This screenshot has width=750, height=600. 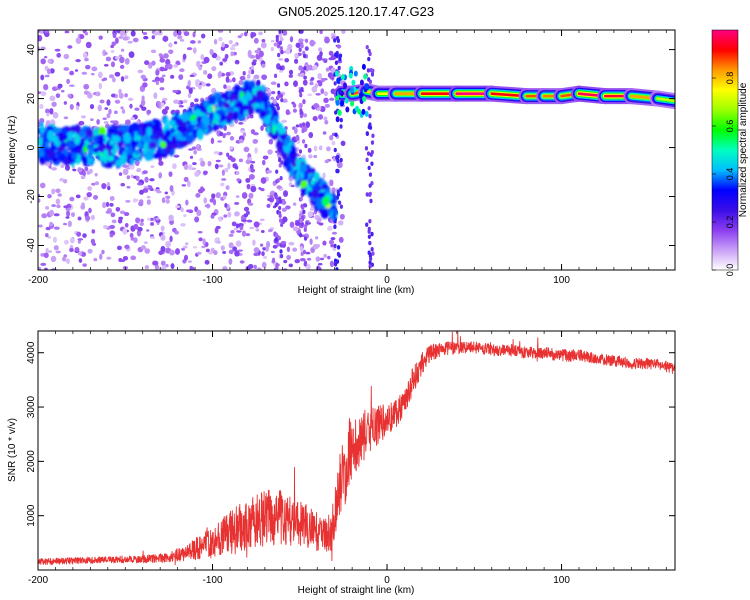 What do you see at coordinates (31, 196) in the screenshot?
I see `spectrogram-ytick-label: -20` at bounding box center [31, 196].